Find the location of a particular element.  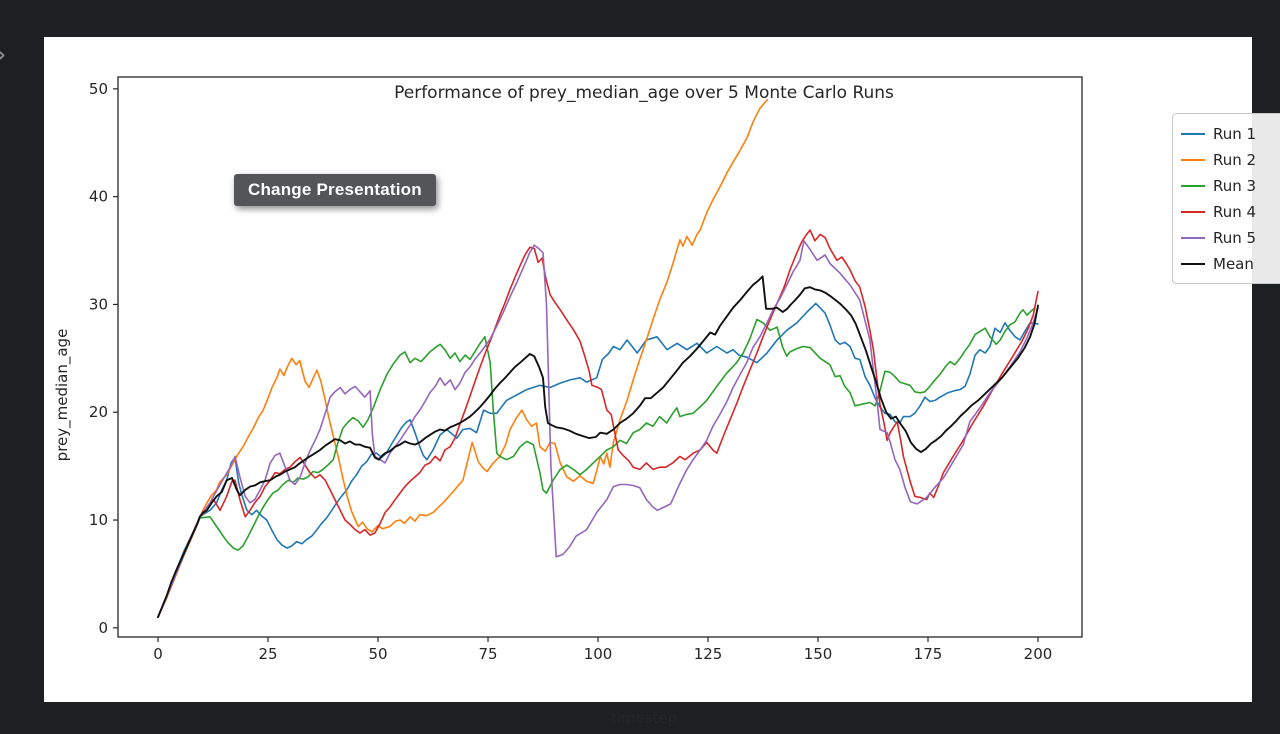

x-tick-label: 50 is located at coordinates (377, 654).